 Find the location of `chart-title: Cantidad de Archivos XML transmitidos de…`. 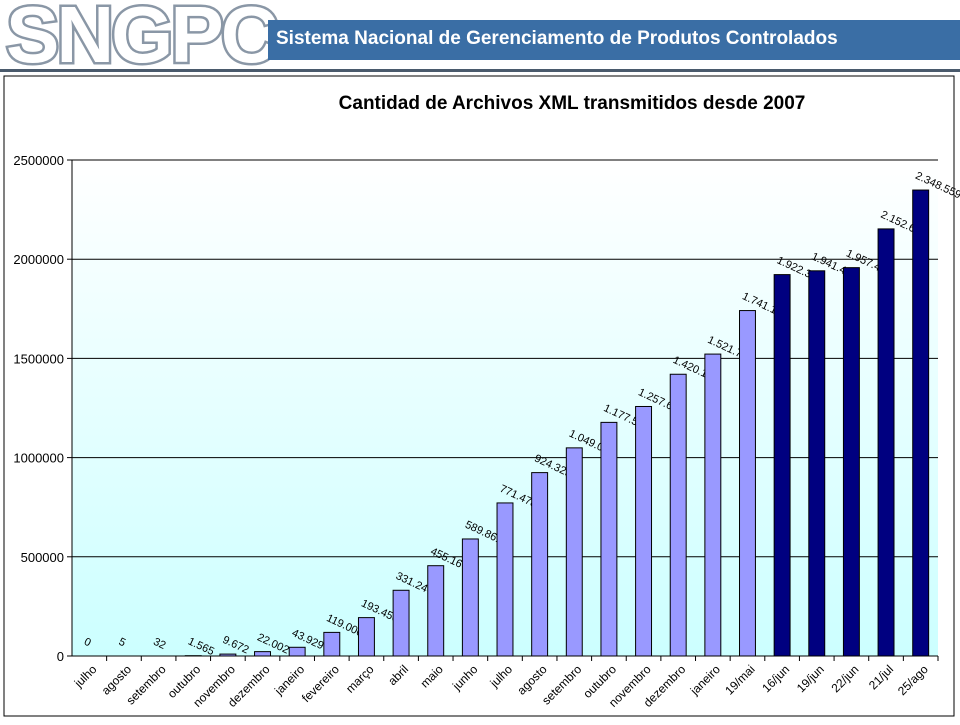

chart-title: Cantidad de Archivos XML transmitidos de… is located at coordinates (572, 103).